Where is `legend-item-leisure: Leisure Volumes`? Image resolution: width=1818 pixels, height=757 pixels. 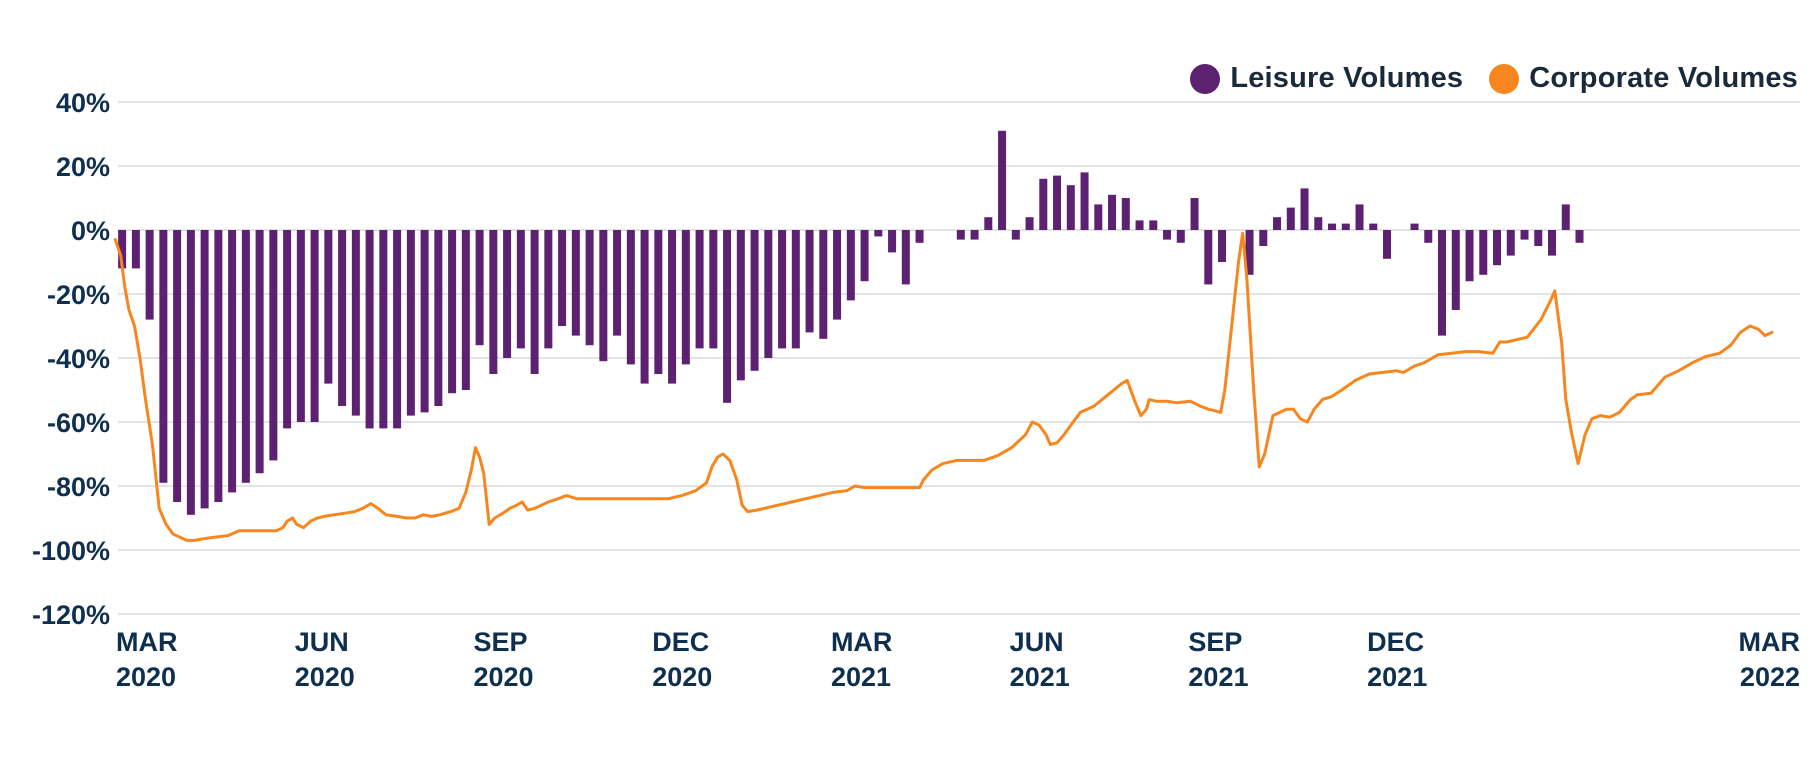 legend-item-leisure: Leisure Volumes is located at coordinates (1326, 78).